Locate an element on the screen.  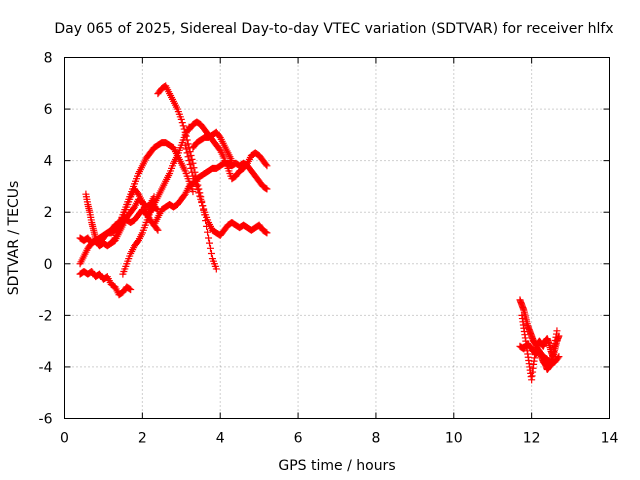
y-tick-label: -2 is located at coordinates (46, 316).